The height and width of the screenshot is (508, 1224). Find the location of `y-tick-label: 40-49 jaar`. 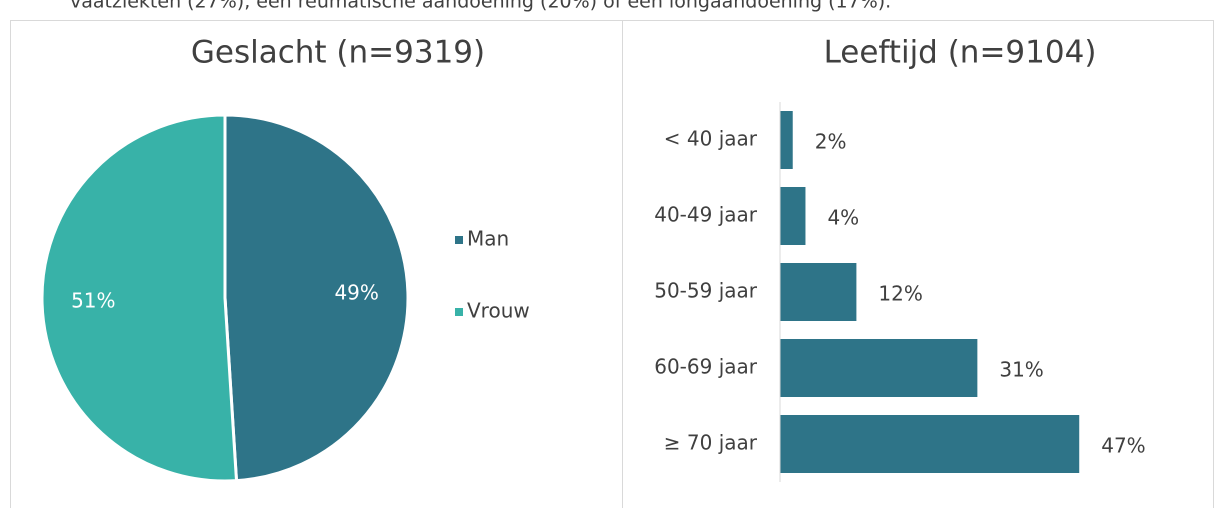

y-tick-label: 40-49 jaar is located at coordinates (706, 215).